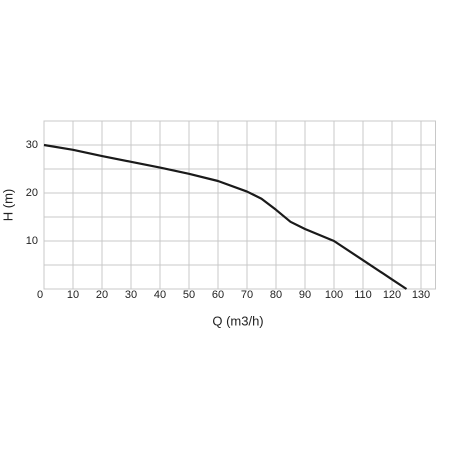 The width and height of the screenshot is (450, 450). What do you see at coordinates (237, 320) in the screenshot?
I see `x-axis-label: Q (m3/h)` at bounding box center [237, 320].